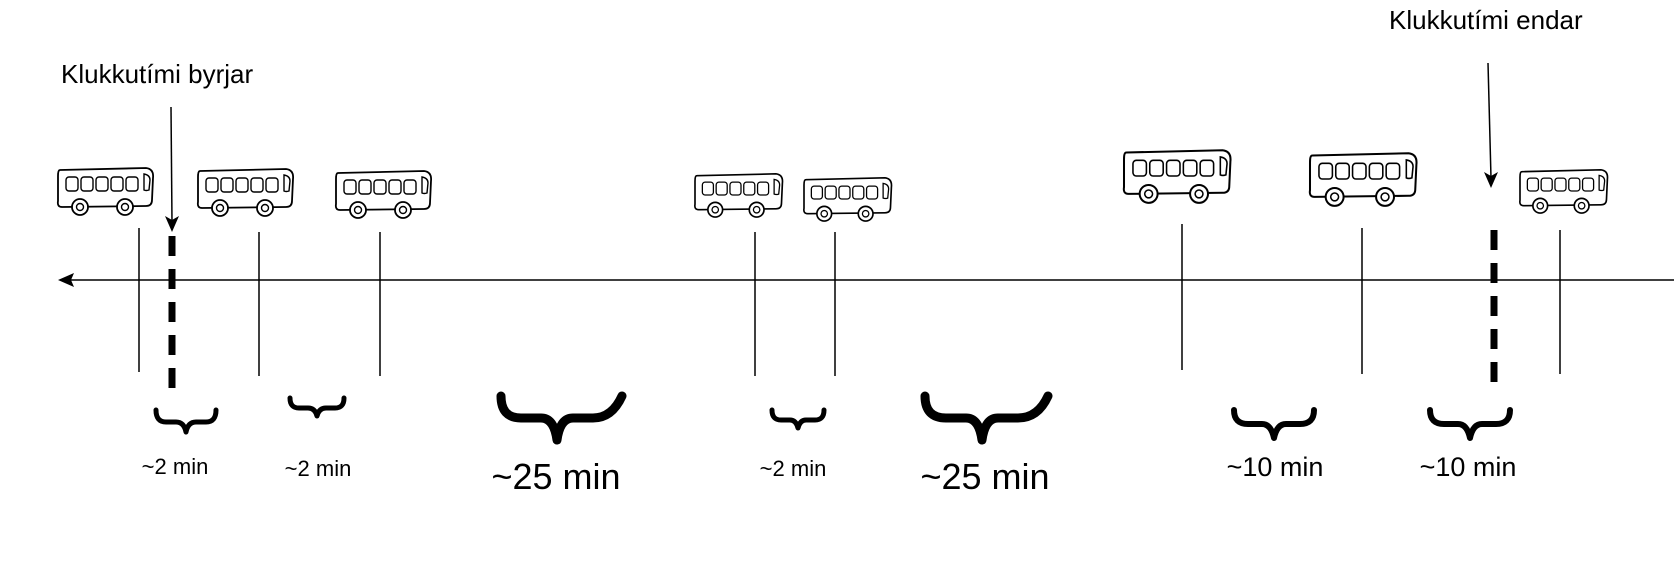 This screenshot has width=1674, height=561. What do you see at coordinates (1486, 20) in the screenshot?
I see `hour-end-label: Klukkutími endar` at bounding box center [1486, 20].